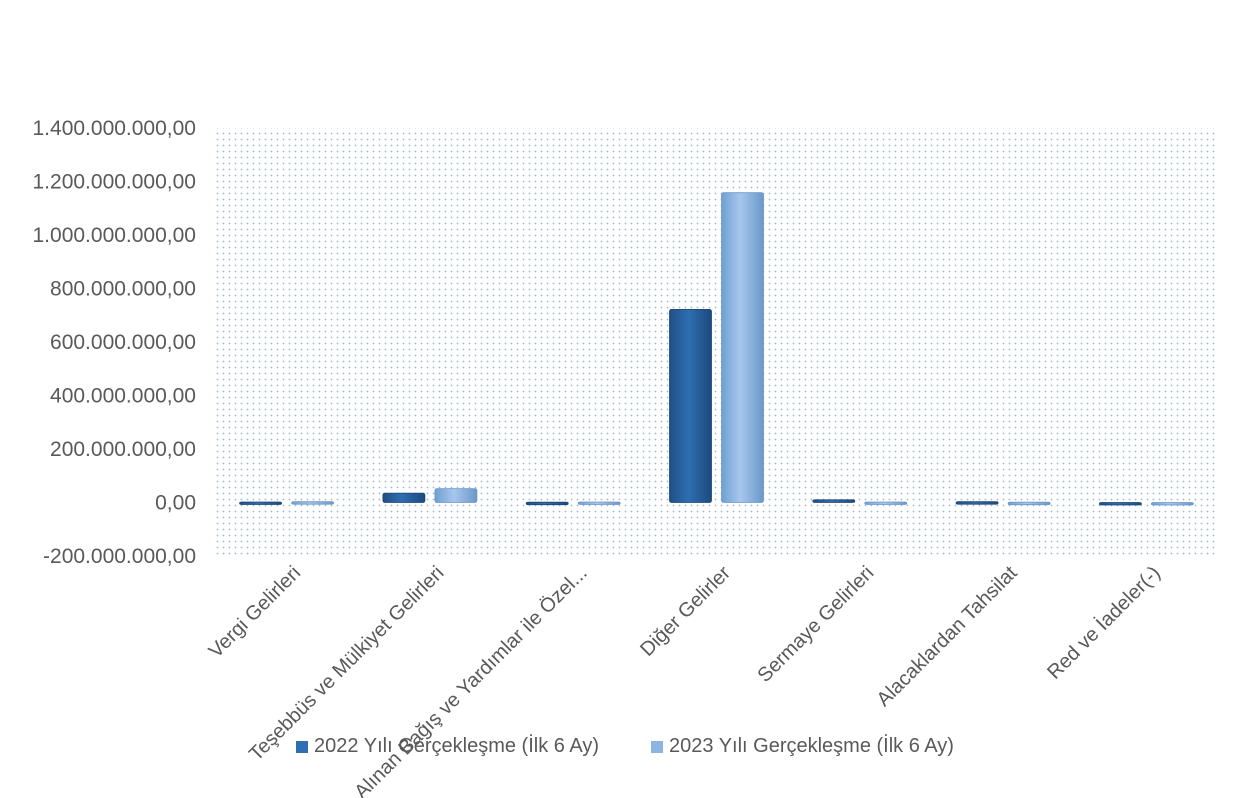 The width and height of the screenshot is (1250, 798). Describe the element at coordinates (115, 235) in the screenshot. I see `y-tick-label: 1.000.000.000,00` at that location.